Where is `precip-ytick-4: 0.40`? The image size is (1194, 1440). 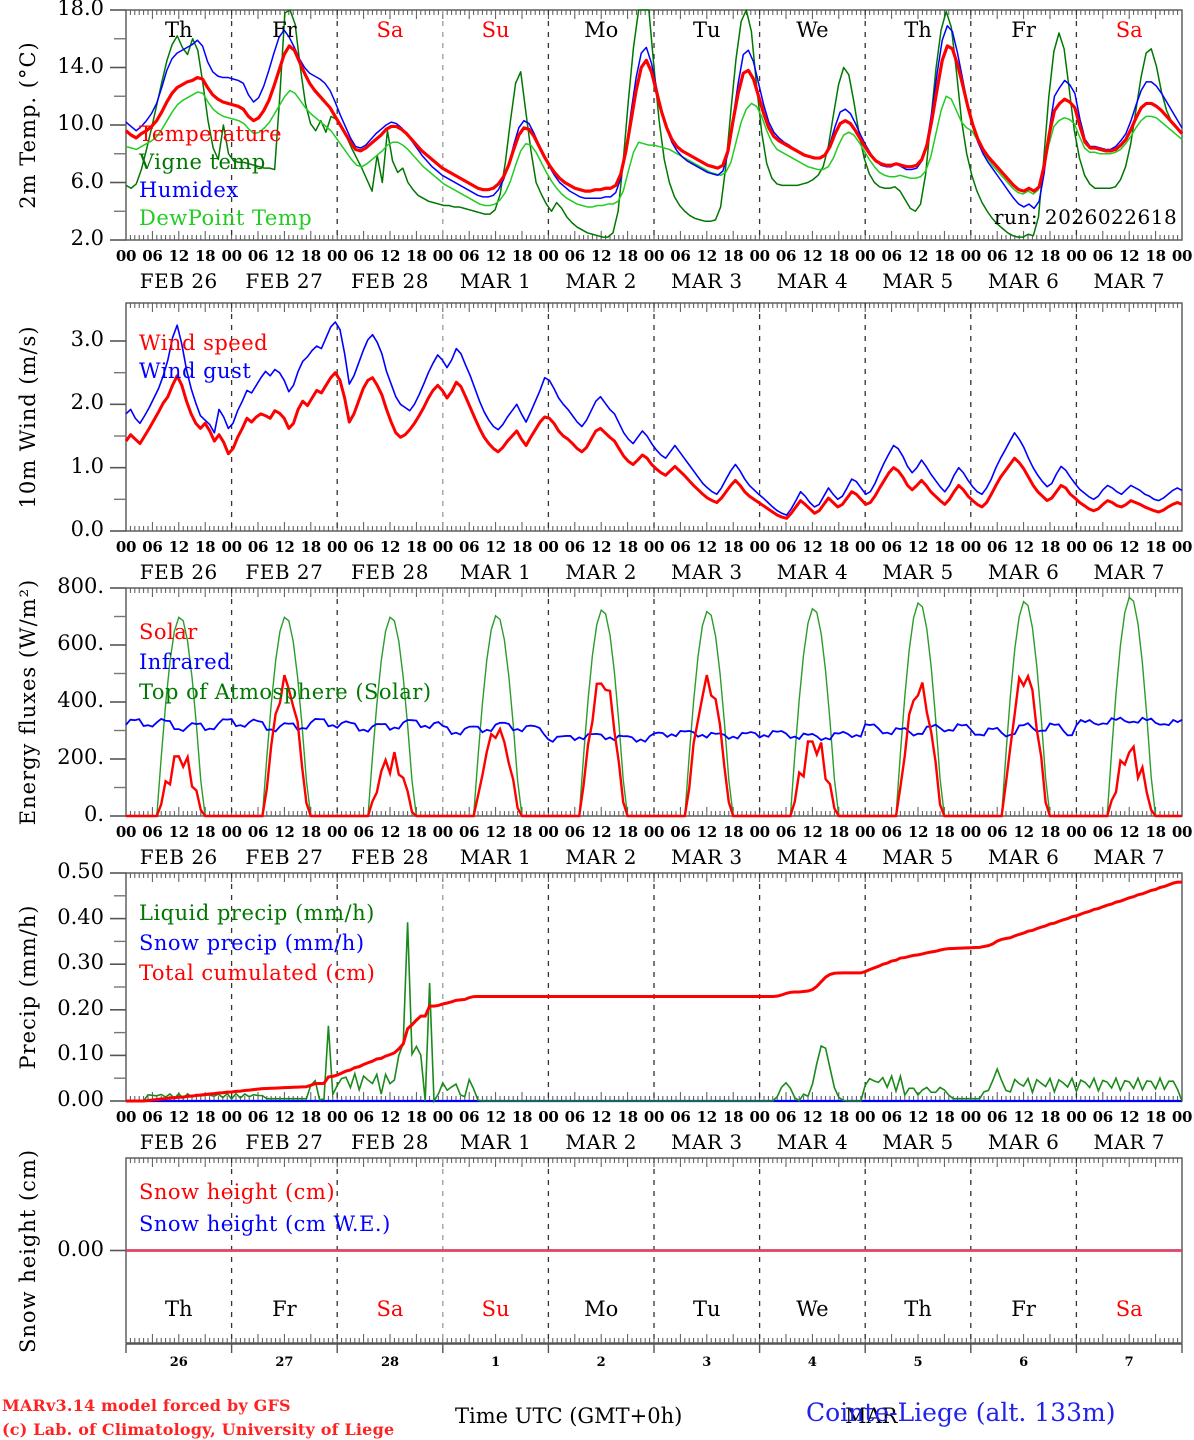
precip-ytick-4: 0.40 is located at coordinates (80, 916).